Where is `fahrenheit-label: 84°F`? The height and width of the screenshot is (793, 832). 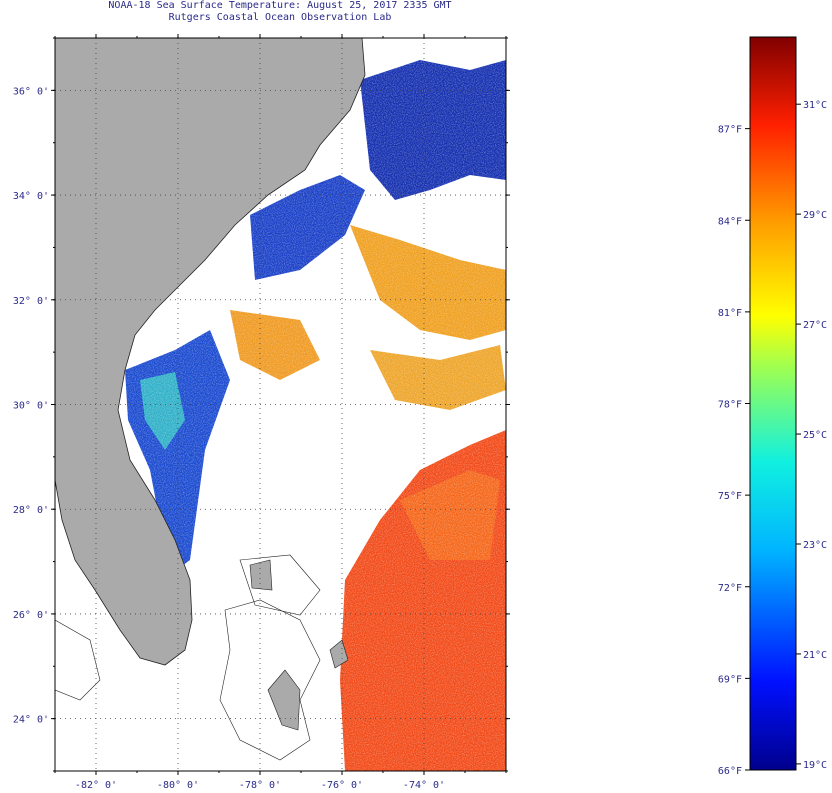 fahrenheit-label: 84°F is located at coordinates (730, 221).